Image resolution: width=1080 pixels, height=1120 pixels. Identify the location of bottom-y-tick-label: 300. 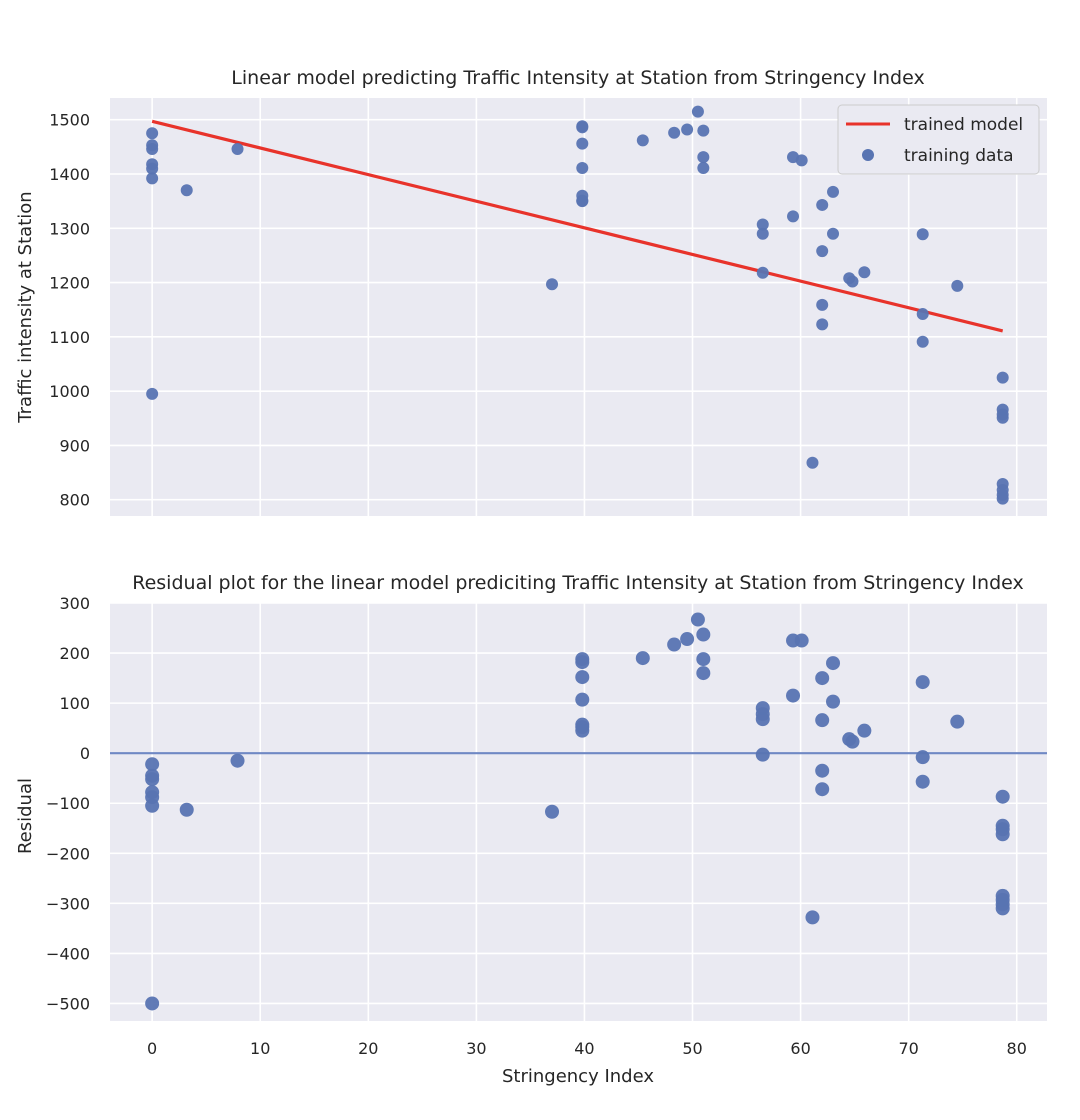
(74, 603).